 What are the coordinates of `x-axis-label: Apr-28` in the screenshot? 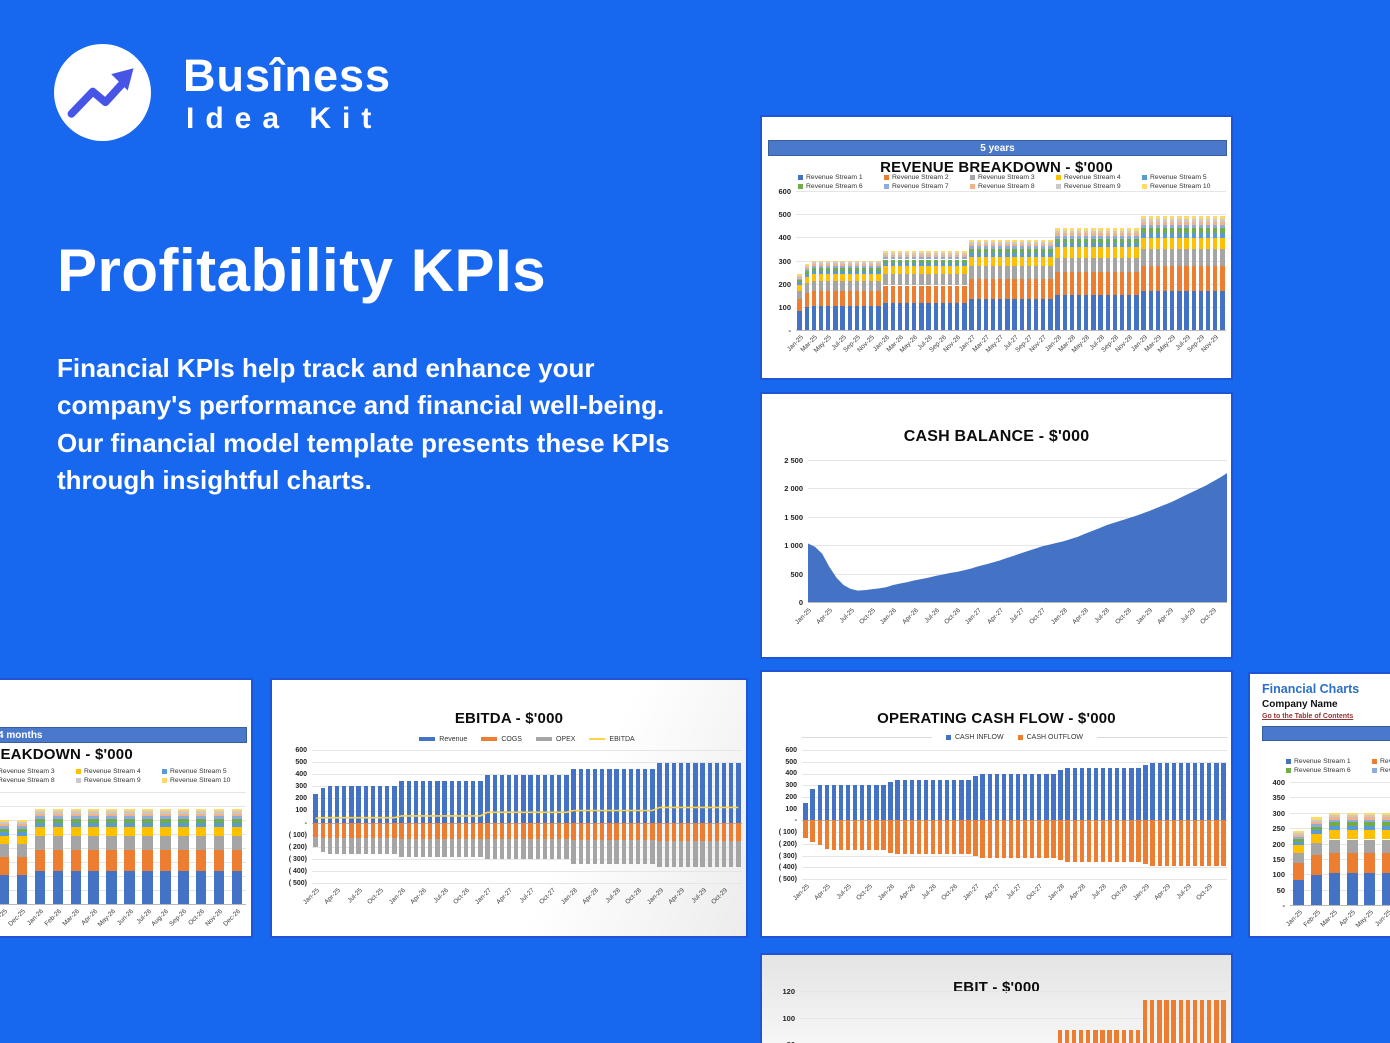 It's located at (591, 896).